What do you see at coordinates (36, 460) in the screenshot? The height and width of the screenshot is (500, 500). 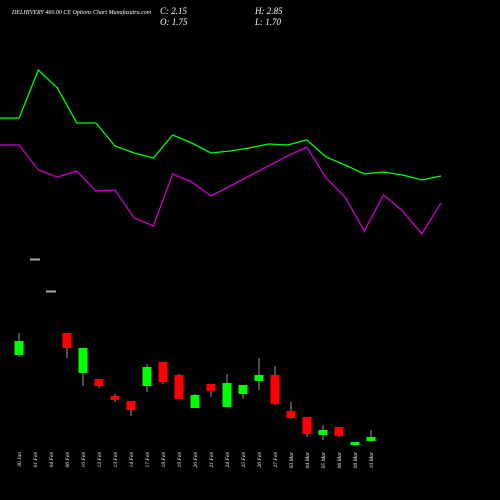 I see `x-tick-label: 01 Feb` at bounding box center [36, 460].